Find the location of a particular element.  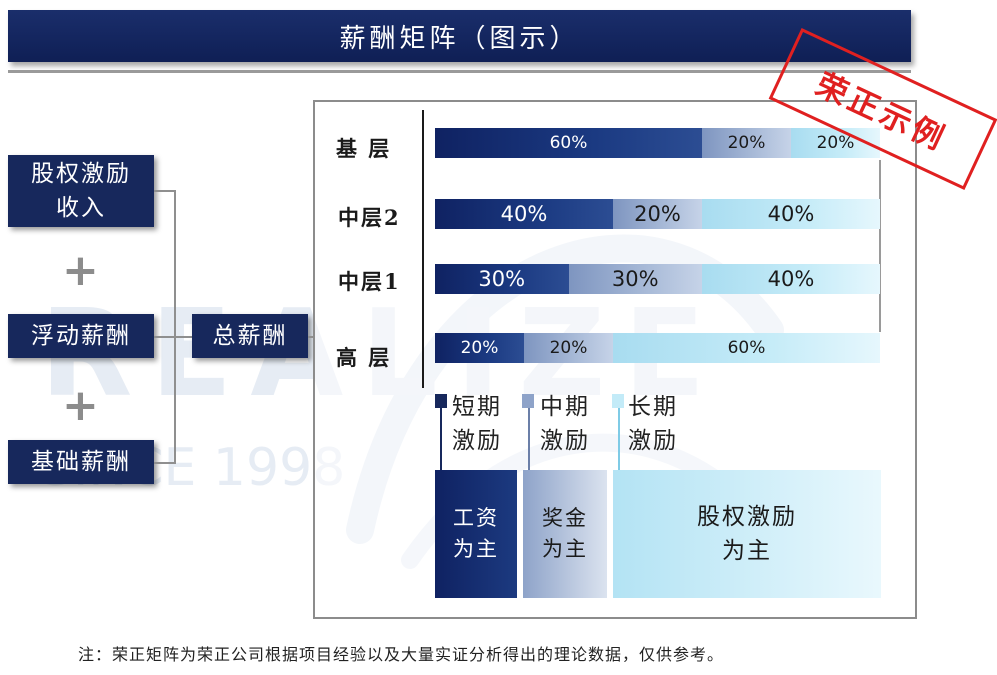

variable-pay-label: 浮动薪酬 is located at coordinates (81, 336).